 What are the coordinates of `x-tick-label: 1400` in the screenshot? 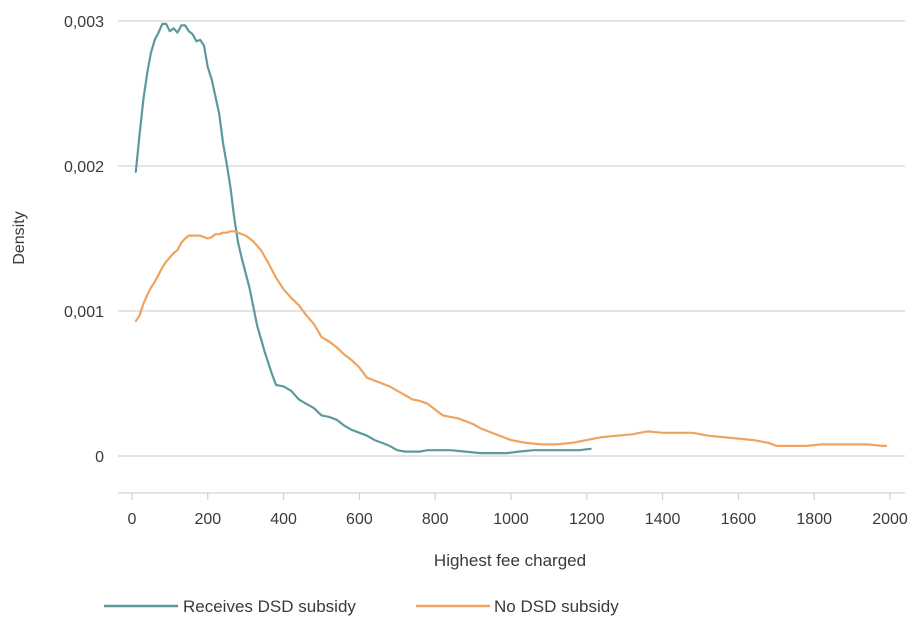 It's located at (663, 519).